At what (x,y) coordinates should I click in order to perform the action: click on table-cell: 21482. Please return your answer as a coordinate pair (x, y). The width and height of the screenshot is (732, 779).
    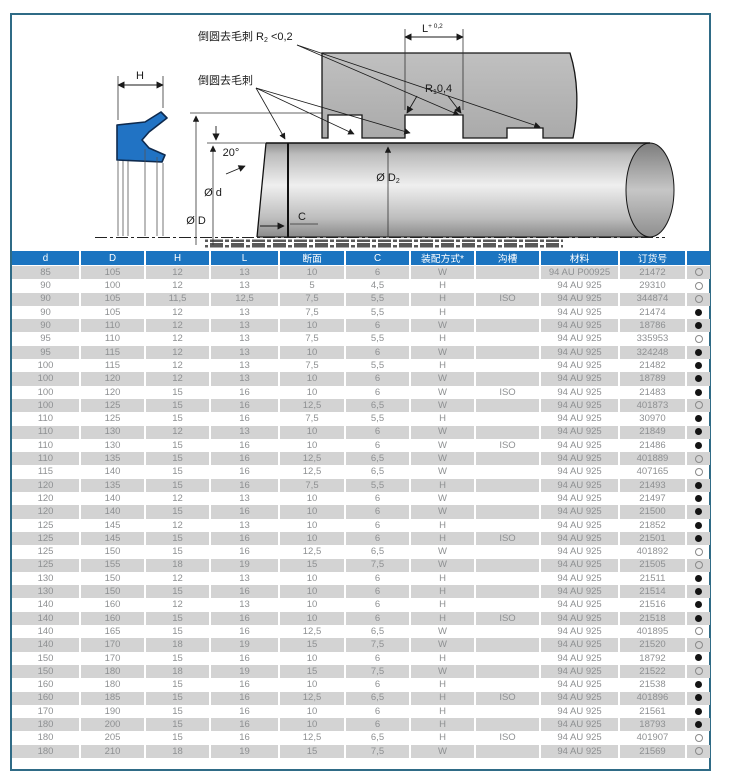
    Looking at the image, I should click on (653, 366).